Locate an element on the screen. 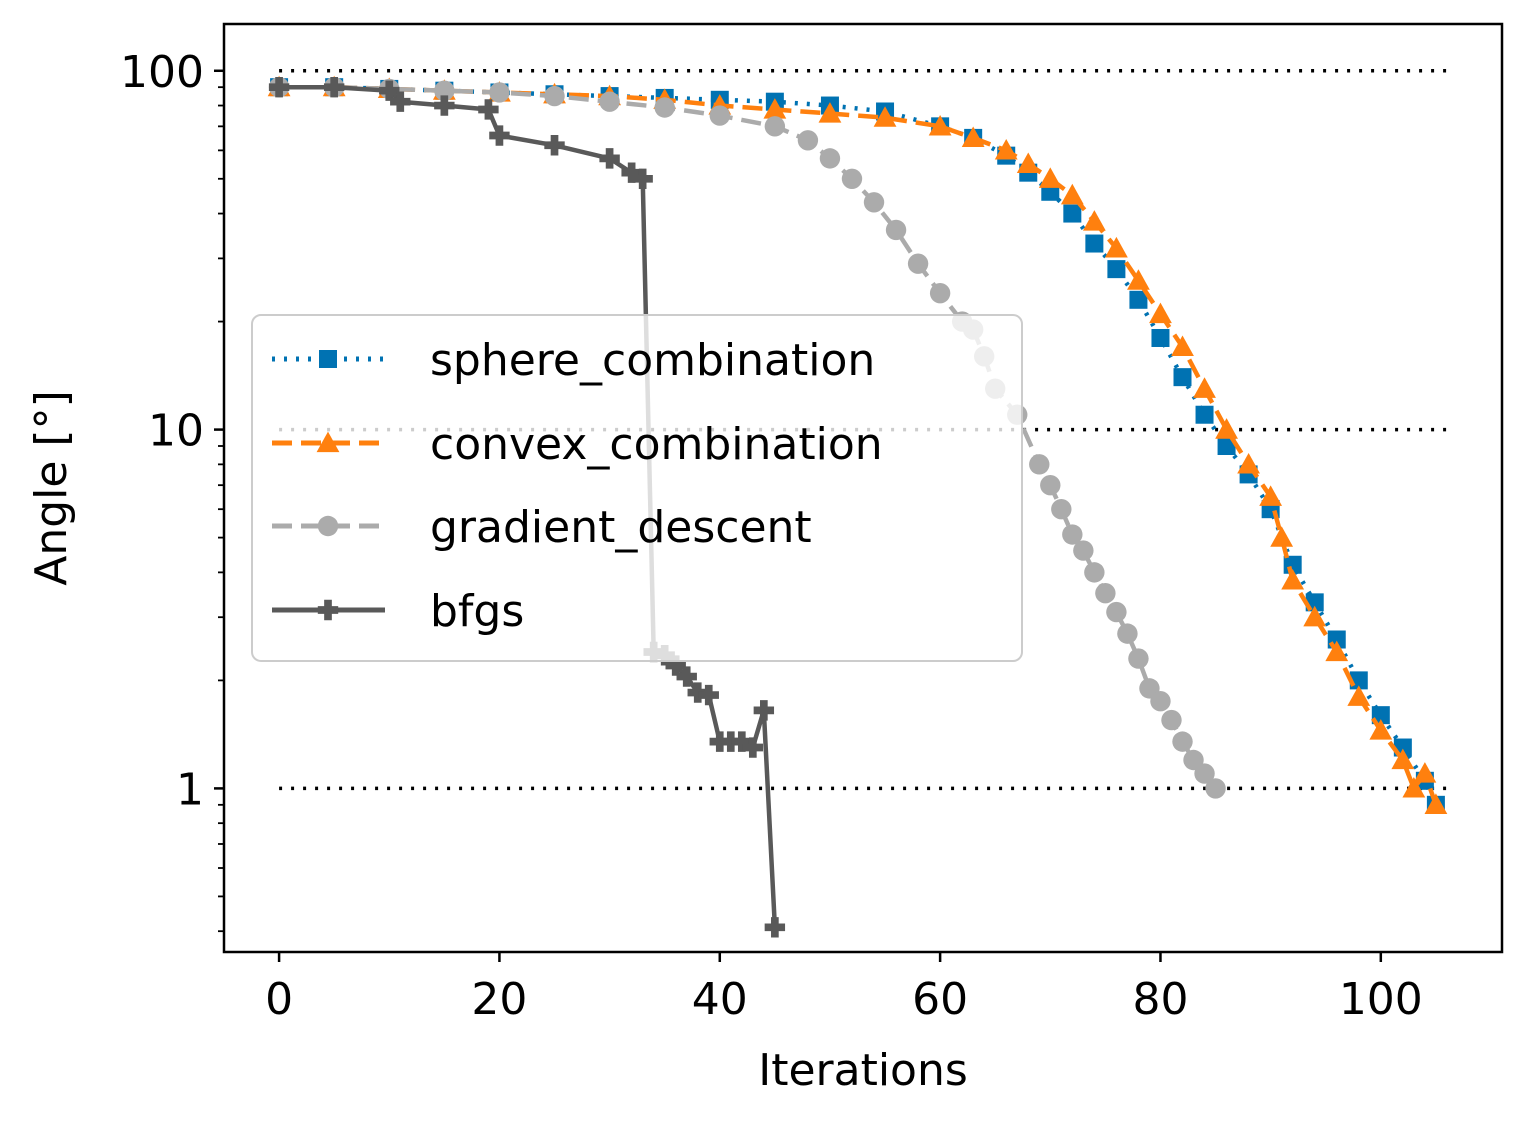  legend-marker-gradient_descent is located at coordinates (328, 526).